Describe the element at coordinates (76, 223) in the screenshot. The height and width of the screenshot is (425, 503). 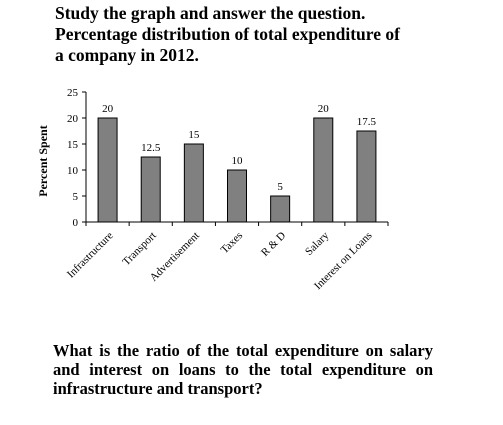
I see `y-tick-label: 0` at that location.